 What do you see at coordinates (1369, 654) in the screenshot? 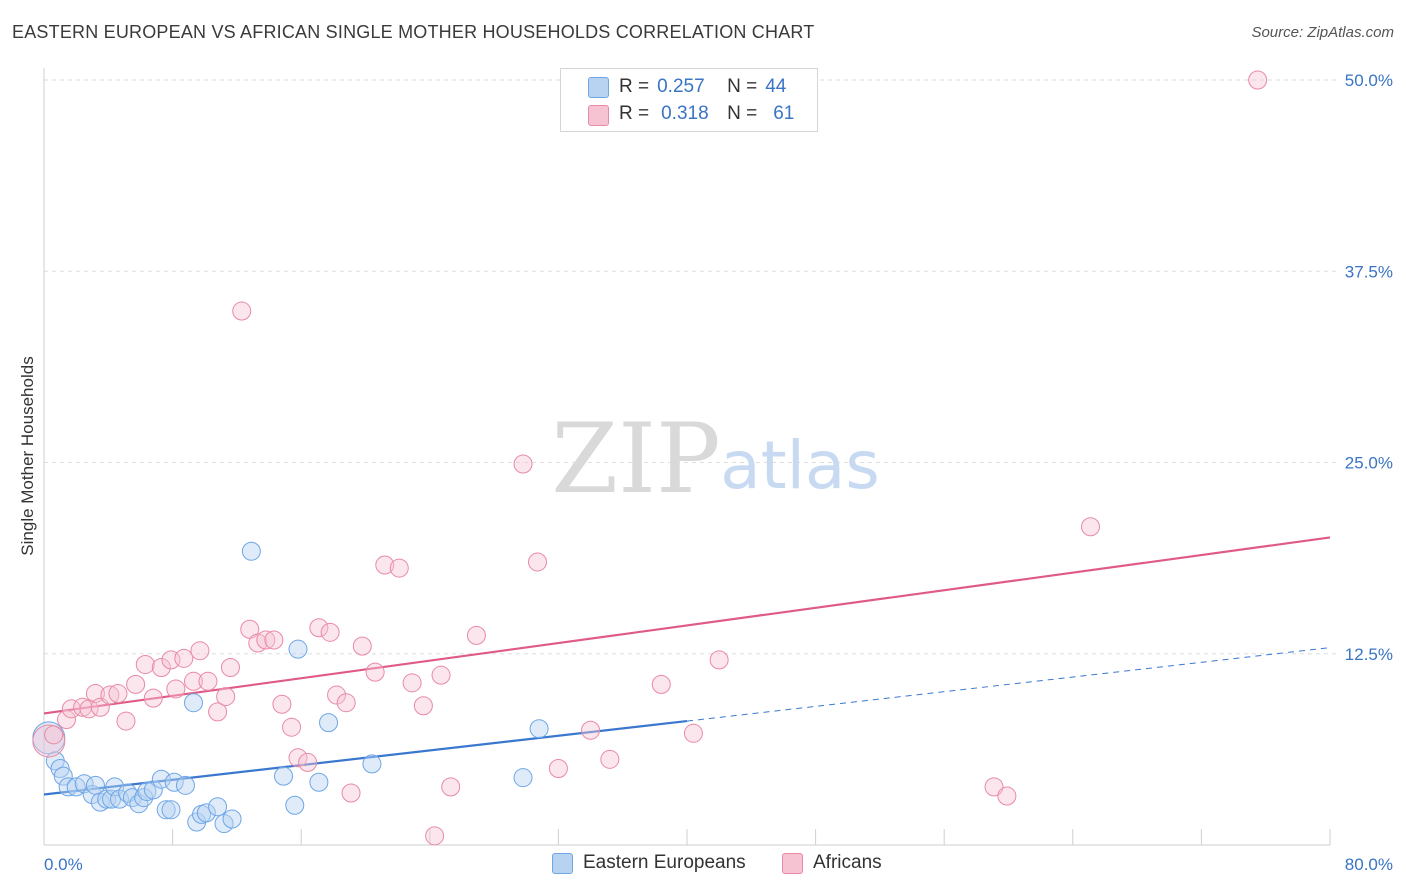
I see `y-tick-label: 12.5%` at bounding box center [1369, 654].